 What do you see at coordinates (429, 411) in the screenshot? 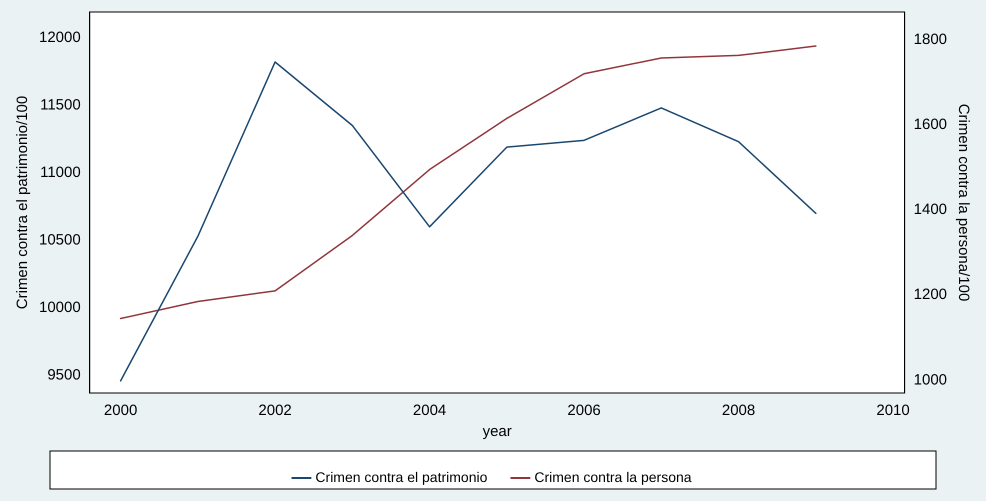
I see `x-tick-label: 2004` at bounding box center [429, 411].